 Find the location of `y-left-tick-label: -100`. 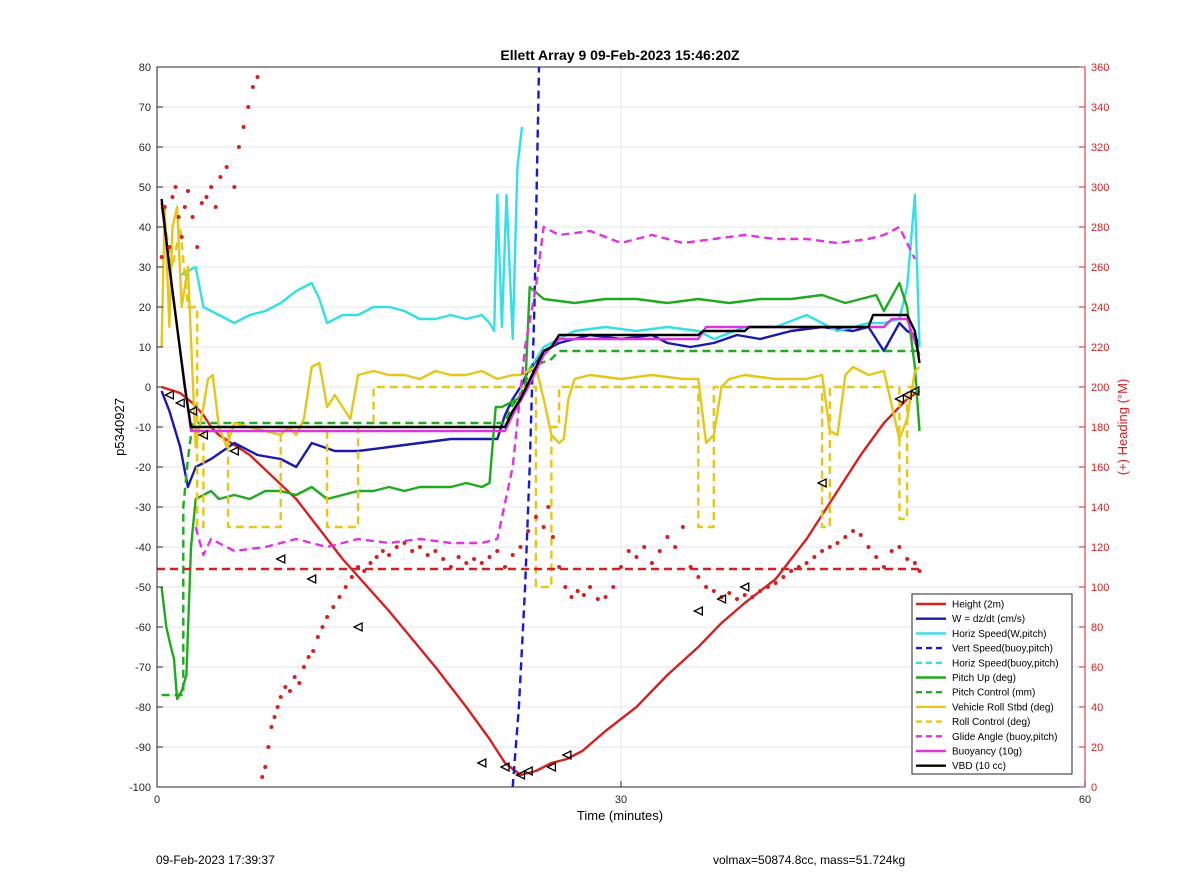

y-left-tick-label: -100 is located at coordinates (140, 788).